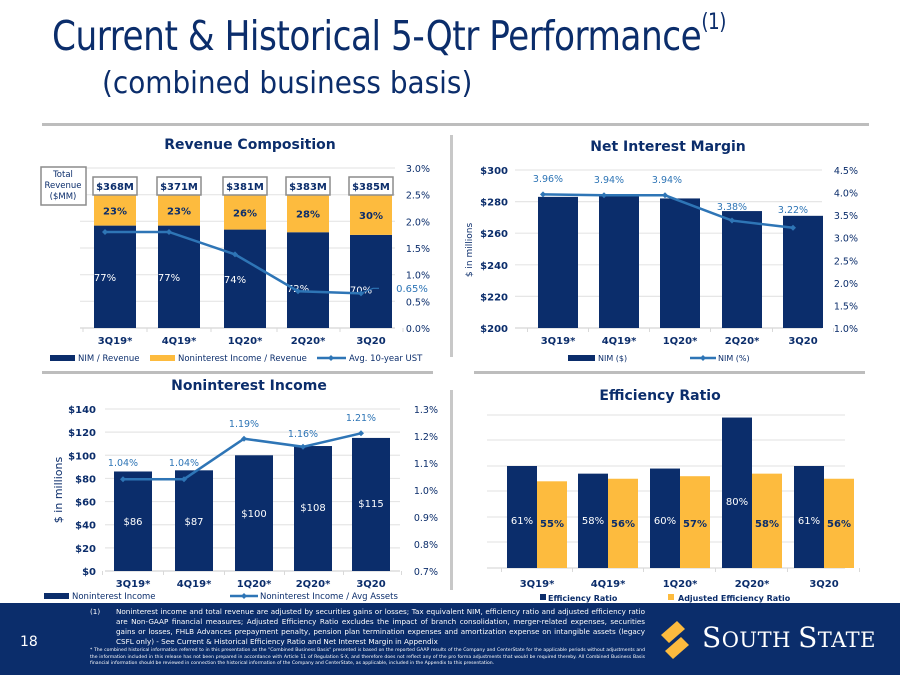  Describe the element at coordinates (770, 639) in the screenshot. I see `south-state-logo: SOUTH STATE` at that location.